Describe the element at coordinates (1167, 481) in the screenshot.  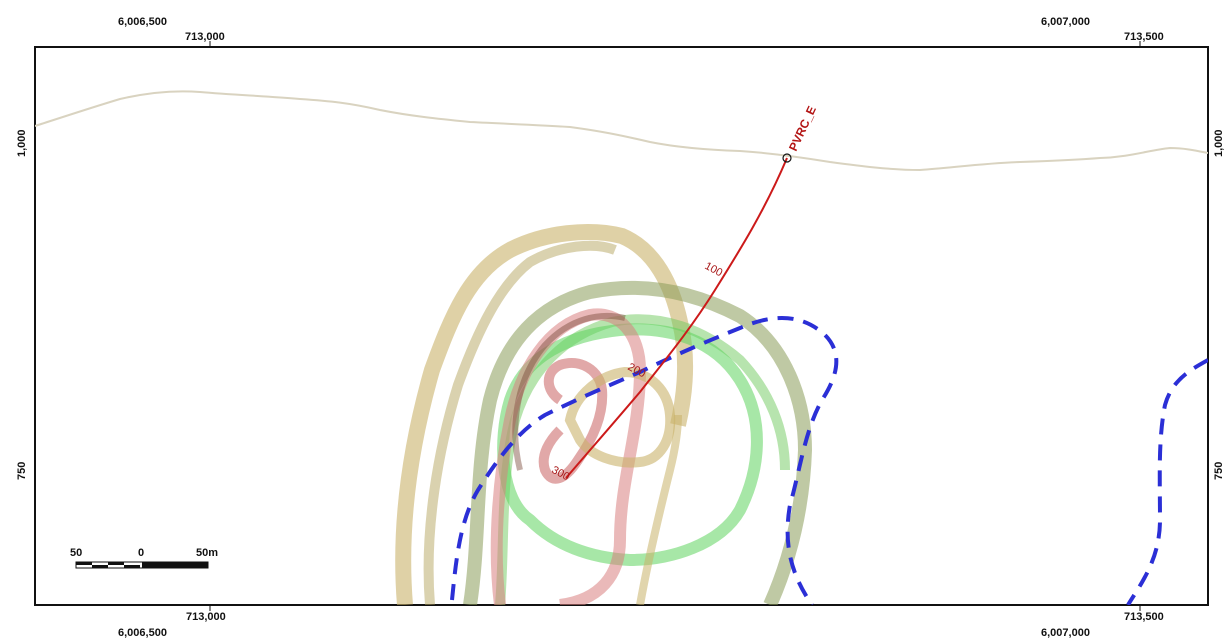
I see `dashed-boundary-right` at that location.